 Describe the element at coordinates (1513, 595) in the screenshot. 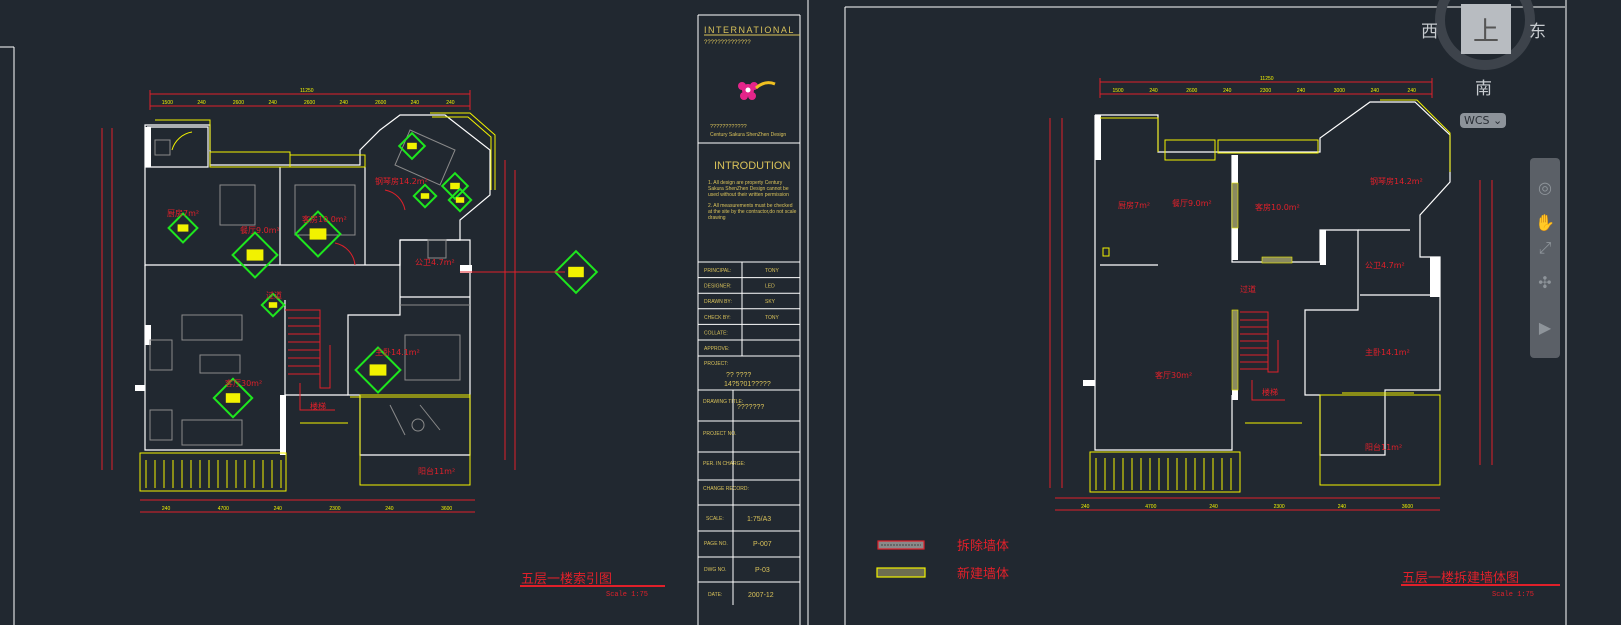

I see `right-plan-scale: Scale 1:75` at that location.